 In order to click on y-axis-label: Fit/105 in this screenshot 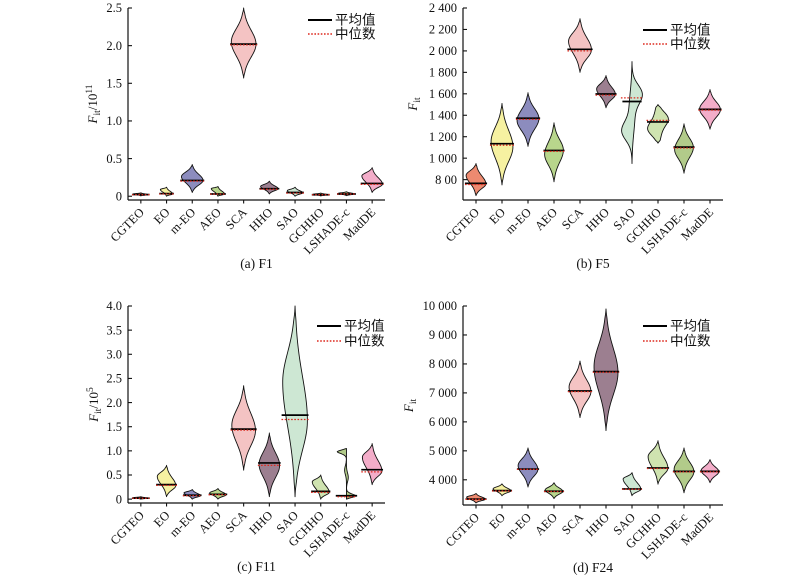, I will do `click(95, 405)`.